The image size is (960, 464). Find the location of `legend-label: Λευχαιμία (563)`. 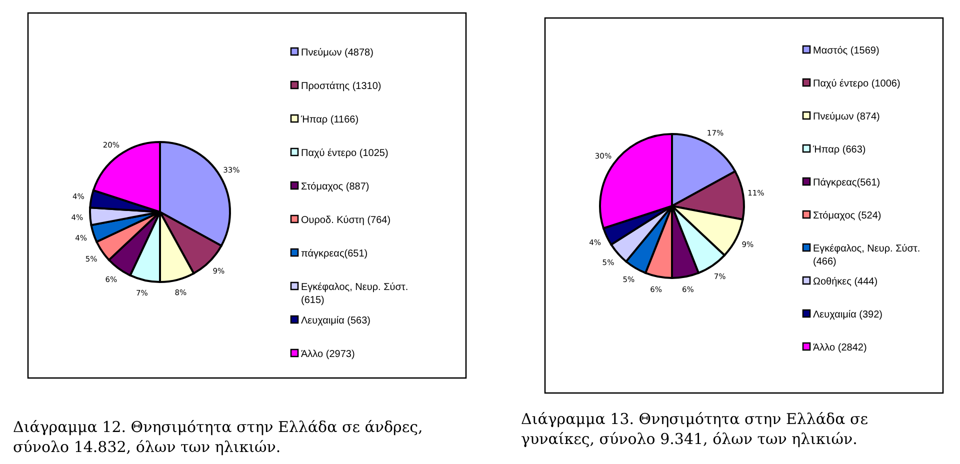

legend-label: Λευχαιμία (563) is located at coordinates (335, 321).